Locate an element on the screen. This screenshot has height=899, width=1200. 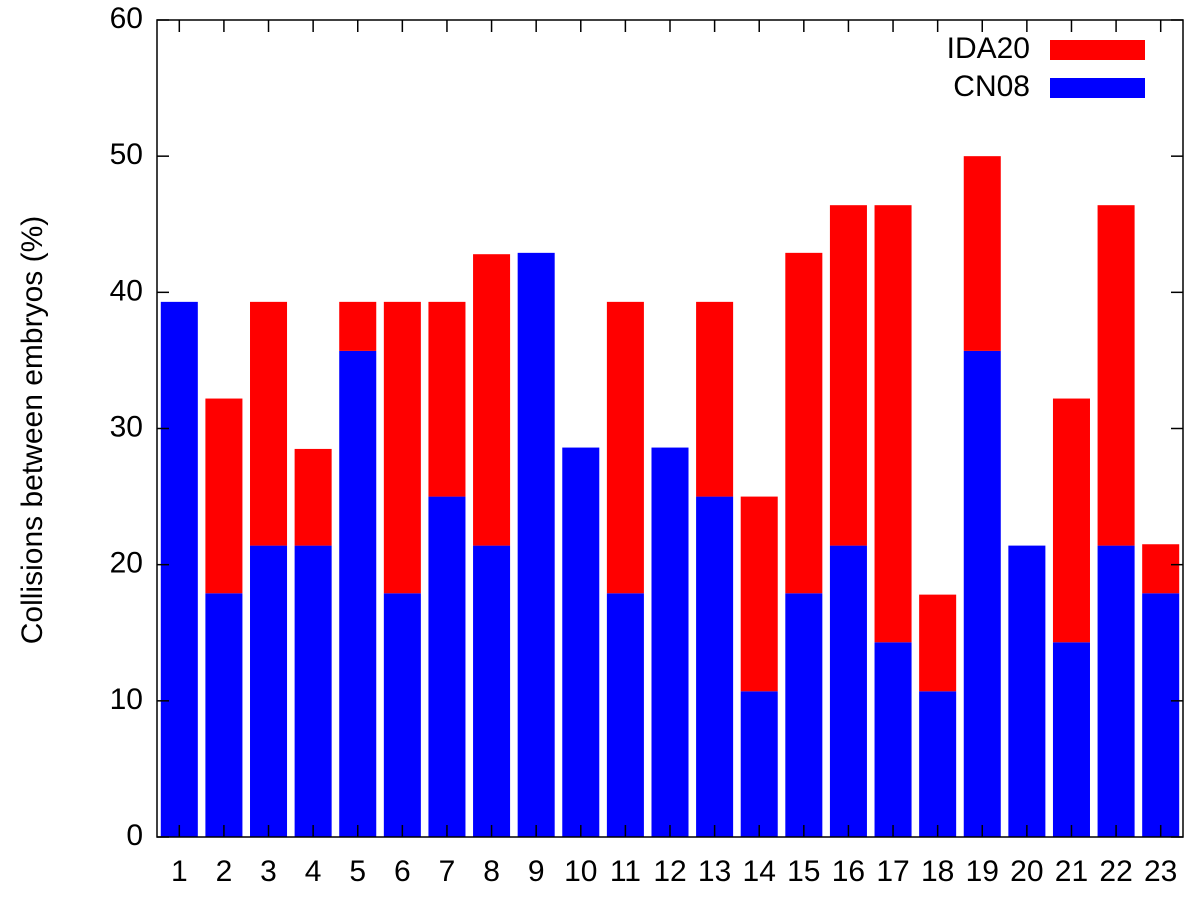
x-tick-label: 10 is located at coordinates (580, 871).